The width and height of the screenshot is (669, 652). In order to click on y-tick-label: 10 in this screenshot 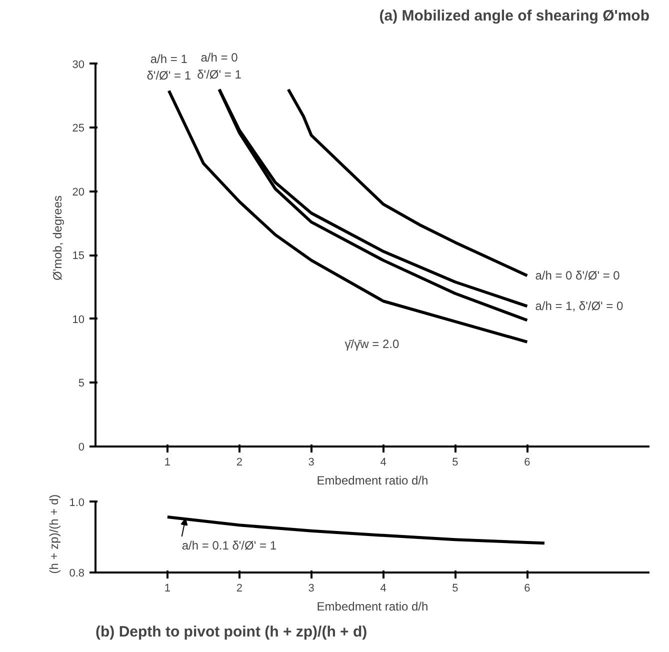, I will do `click(78, 320)`.